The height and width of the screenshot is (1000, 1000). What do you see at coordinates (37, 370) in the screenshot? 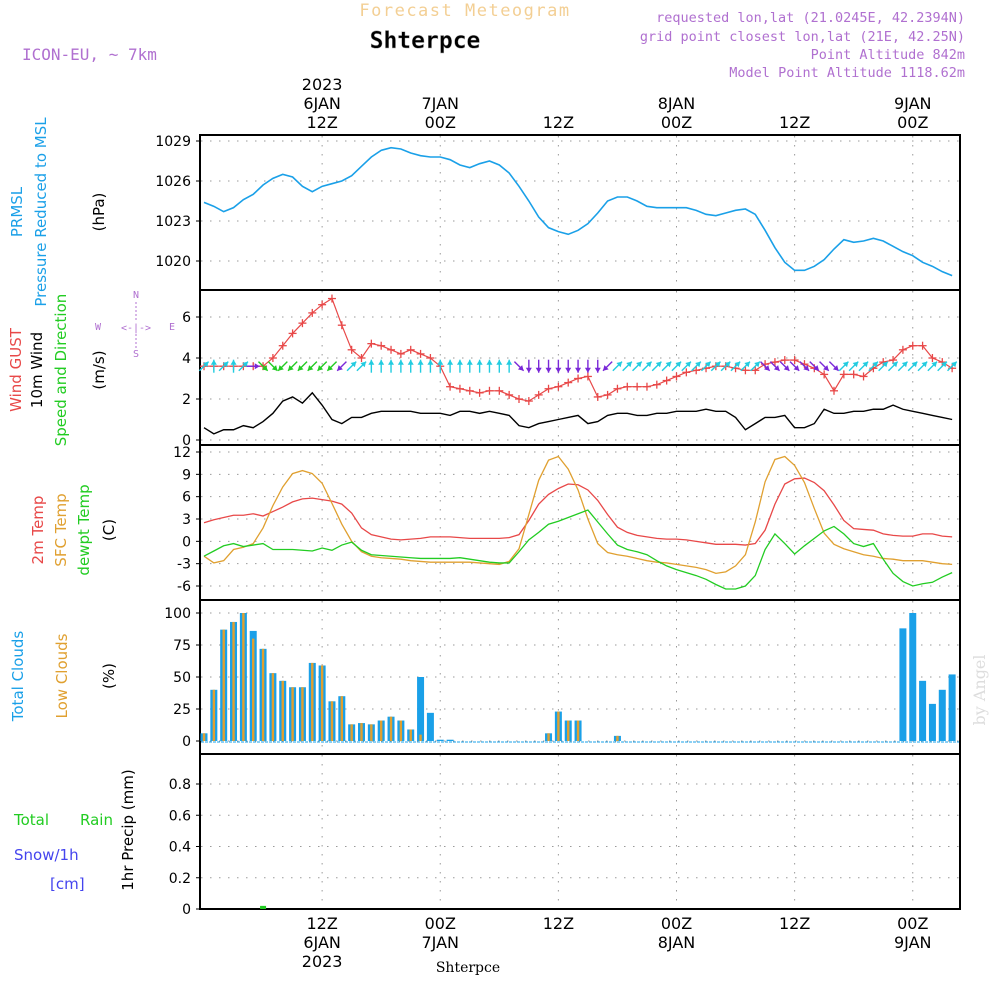
I see `wind-10m-label: 10m Wind` at bounding box center [37, 370].